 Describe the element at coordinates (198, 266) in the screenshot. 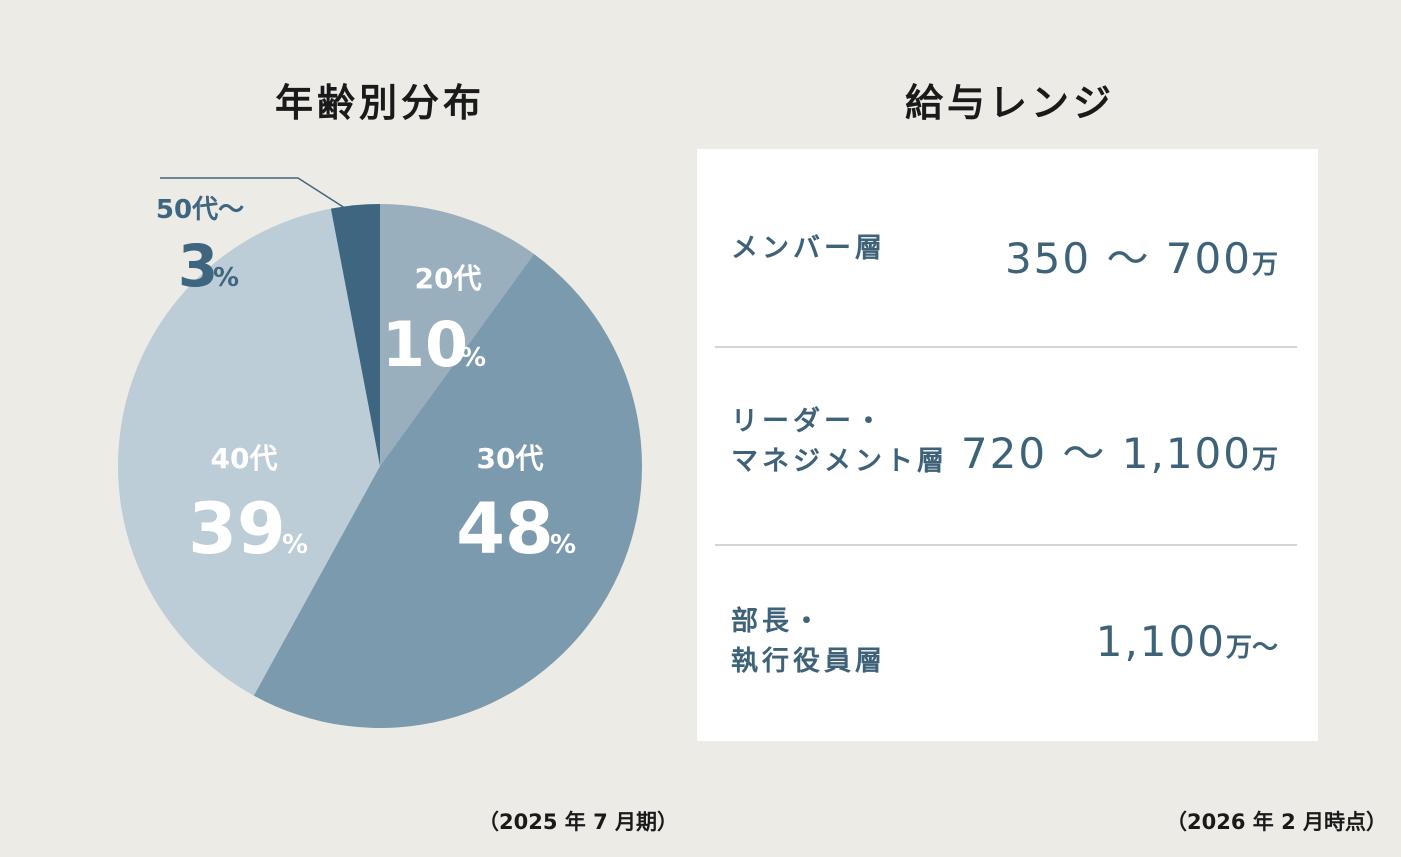

I see `slice-percent-value: 3` at that location.